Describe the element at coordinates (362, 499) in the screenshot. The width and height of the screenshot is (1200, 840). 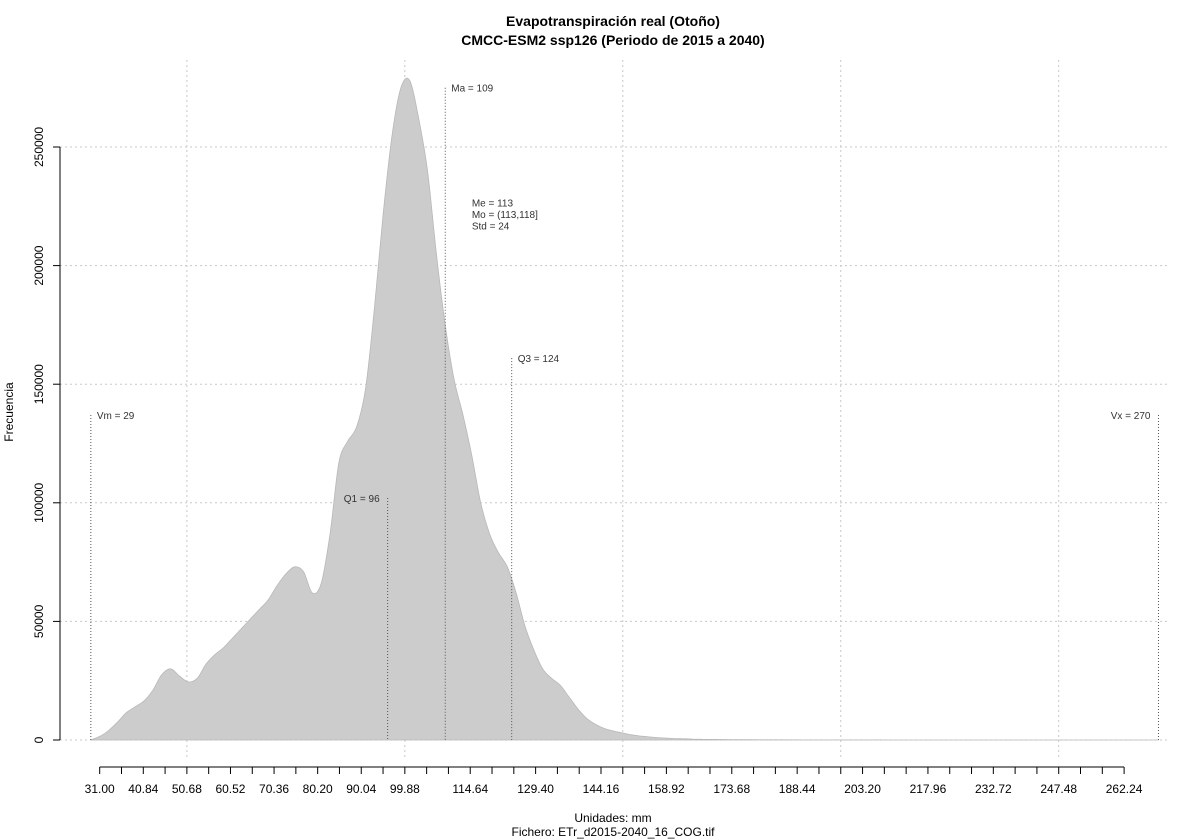
I see `marker-label: Q1 = 96` at that location.